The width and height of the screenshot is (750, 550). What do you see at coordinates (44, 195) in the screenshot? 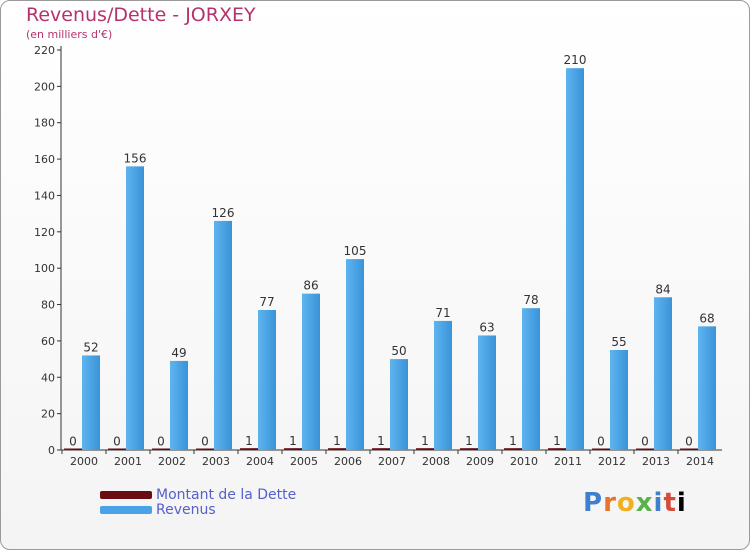
I see `y-tick-label: 140` at bounding box center [44, 195].